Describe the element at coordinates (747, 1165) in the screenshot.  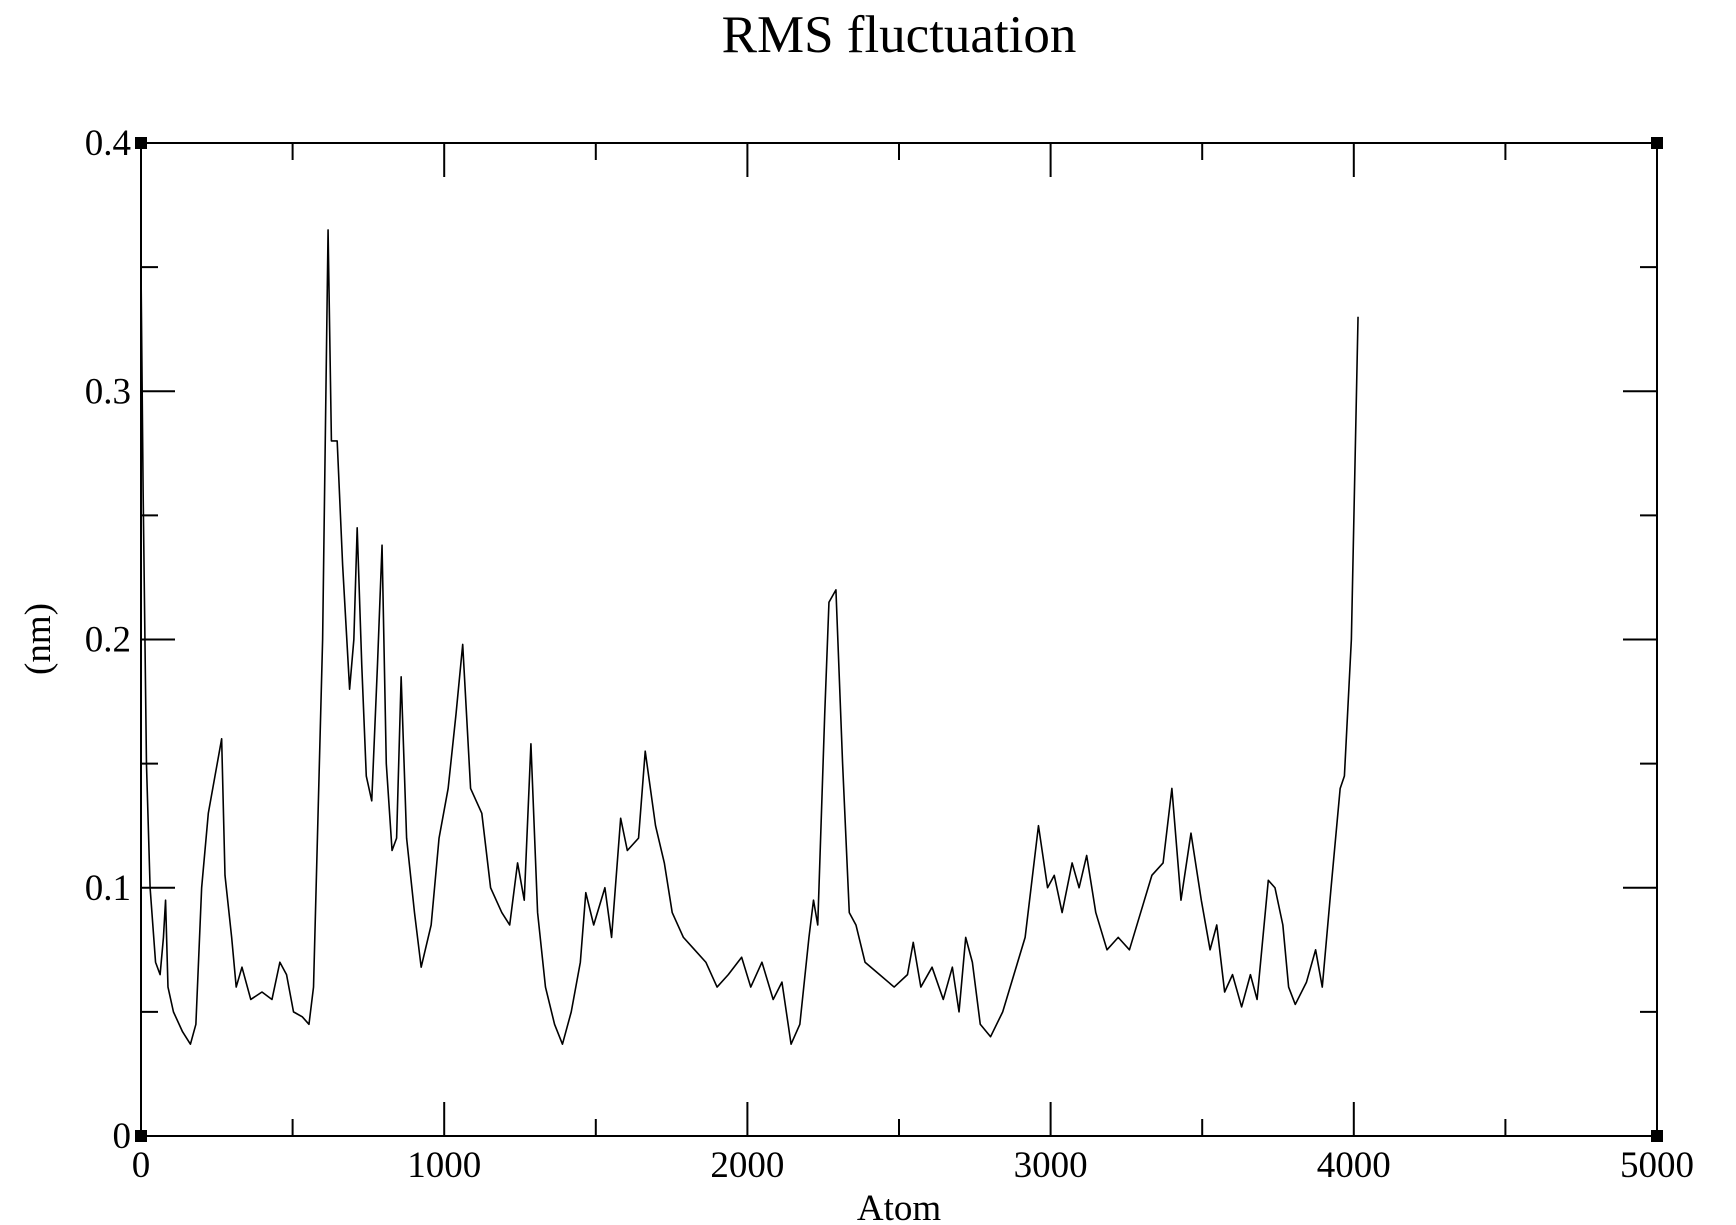
I see `x-tick-label: 2000` at that location.